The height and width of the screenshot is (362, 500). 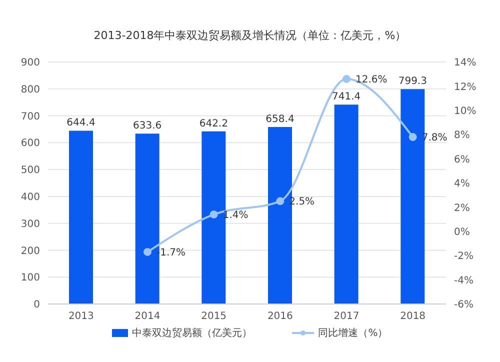 What do you see at coordinates (462, 184) in the screenshot?
I see `y2-tick-label: 4%` at bounding box center [462, 184].